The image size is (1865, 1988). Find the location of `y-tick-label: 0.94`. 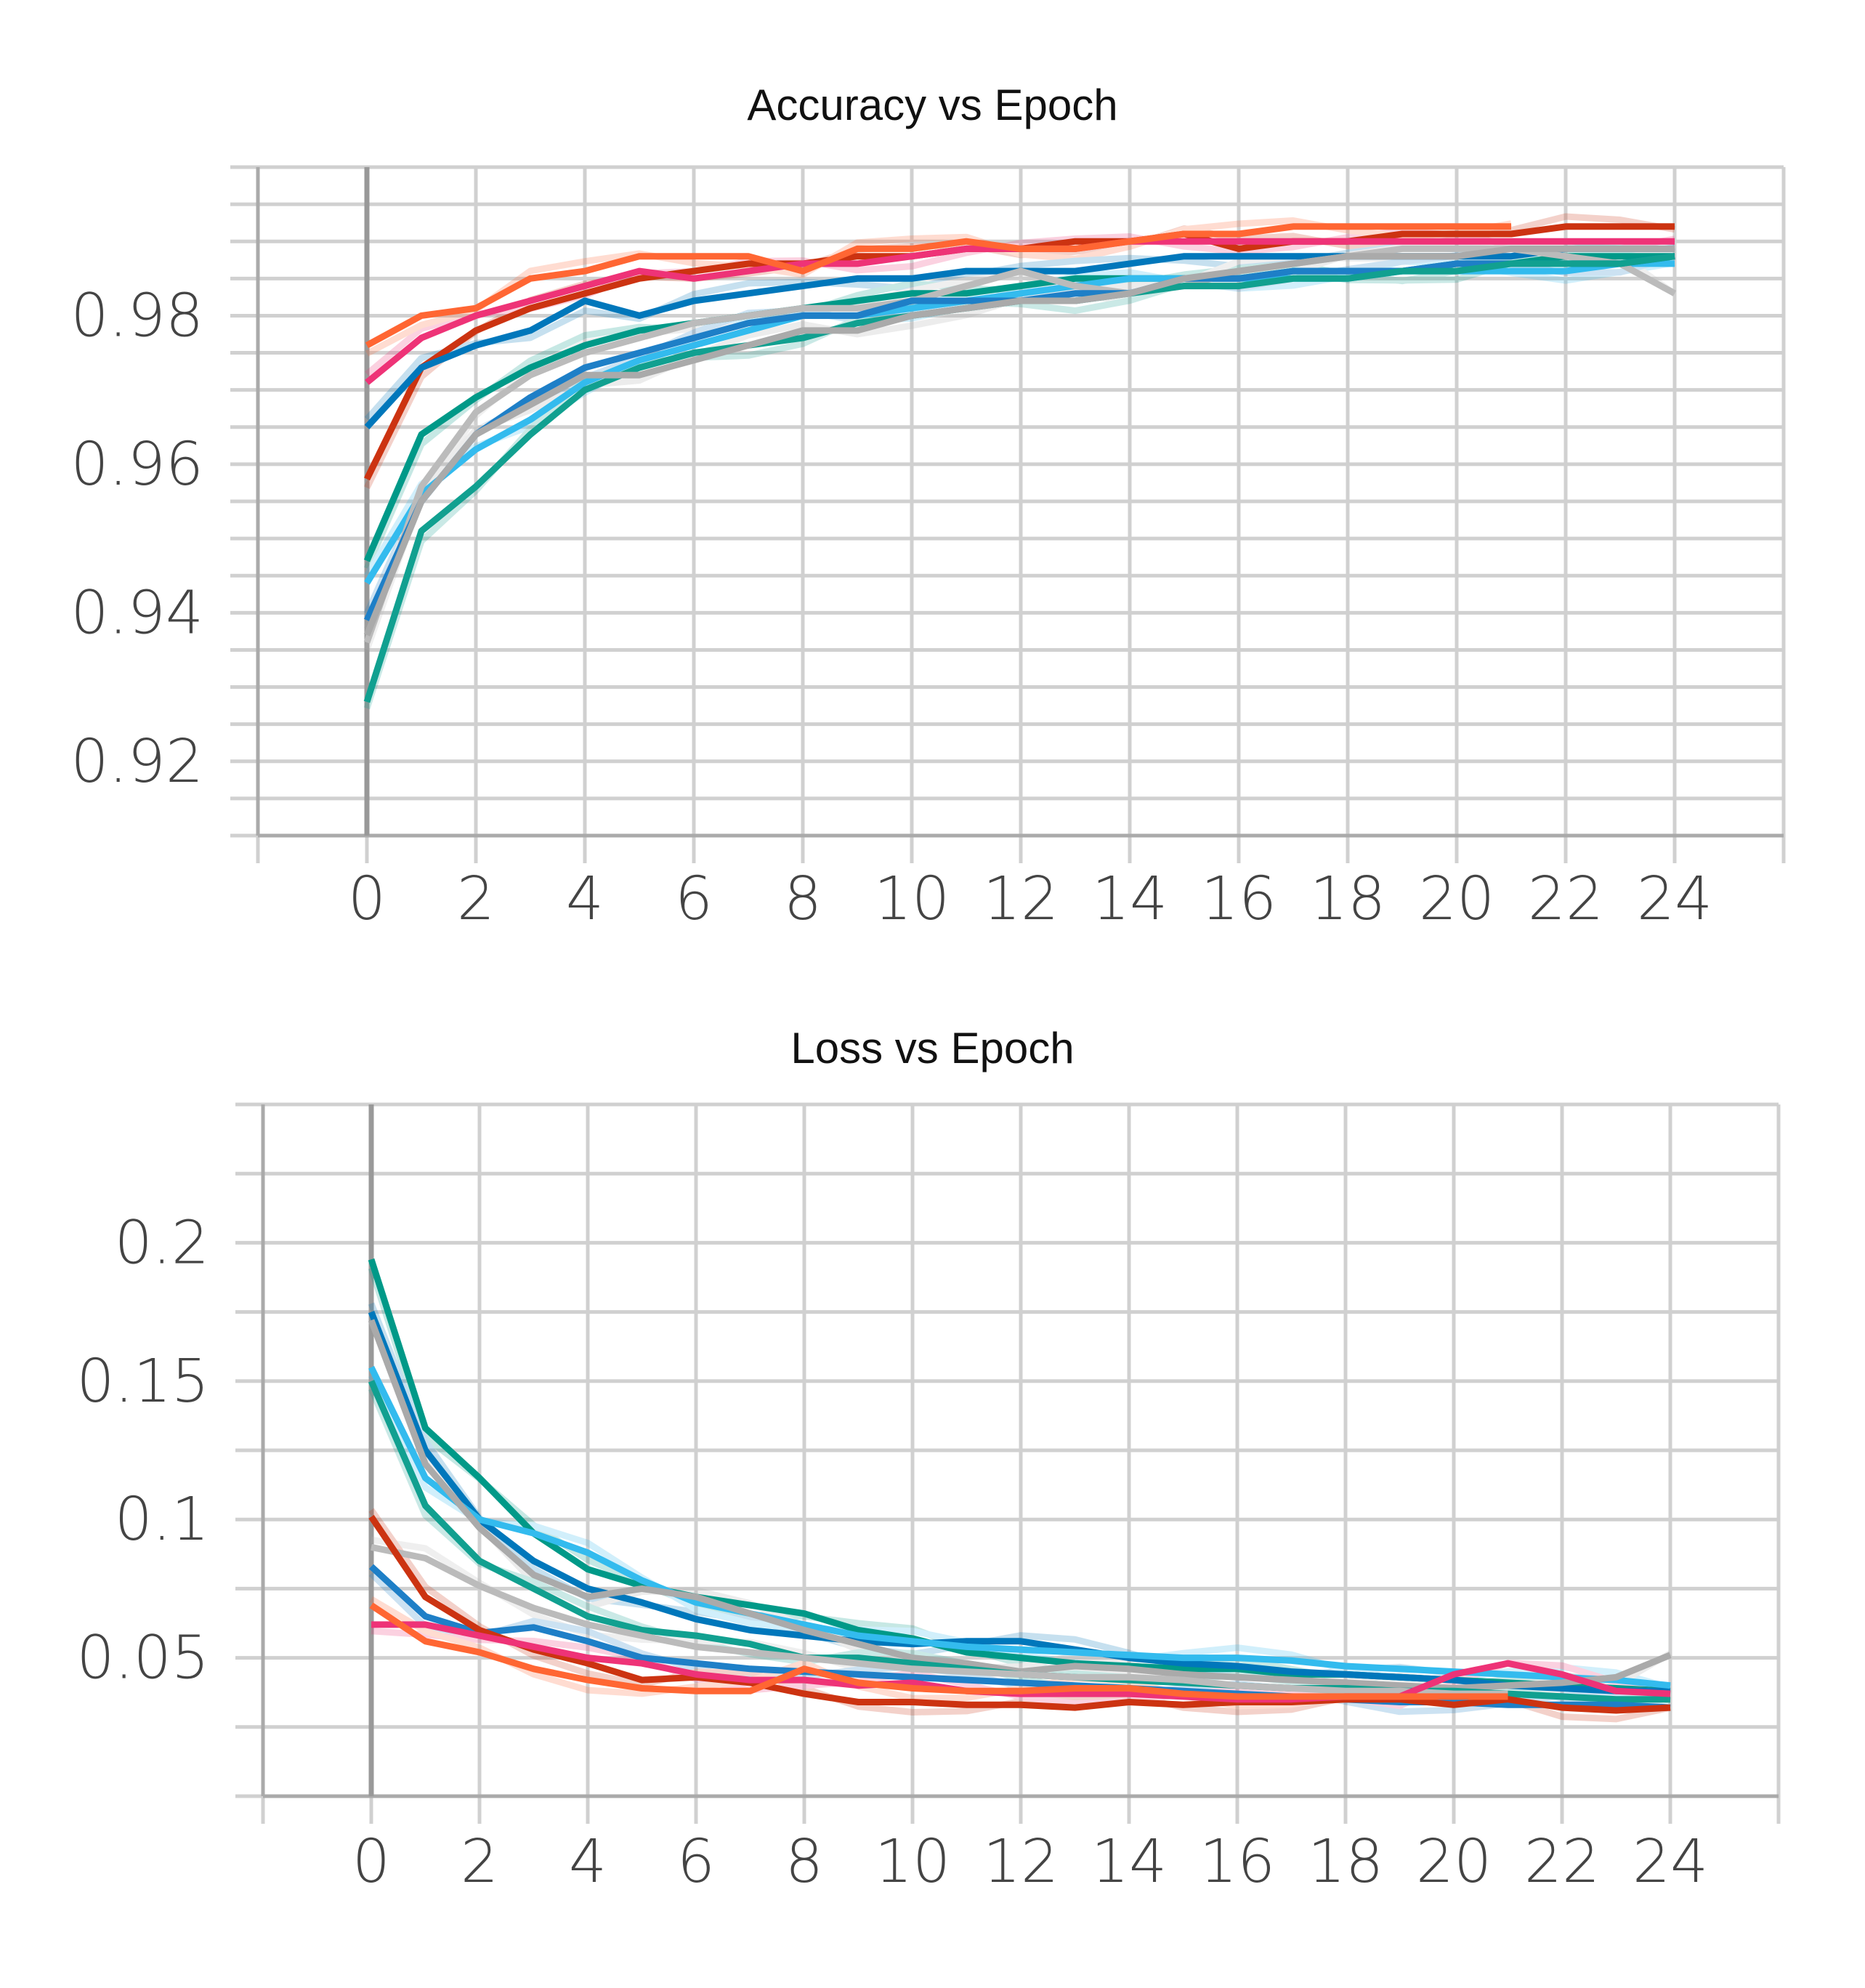

y-tick-label: 0.94 is located at coordinates (136, 612).